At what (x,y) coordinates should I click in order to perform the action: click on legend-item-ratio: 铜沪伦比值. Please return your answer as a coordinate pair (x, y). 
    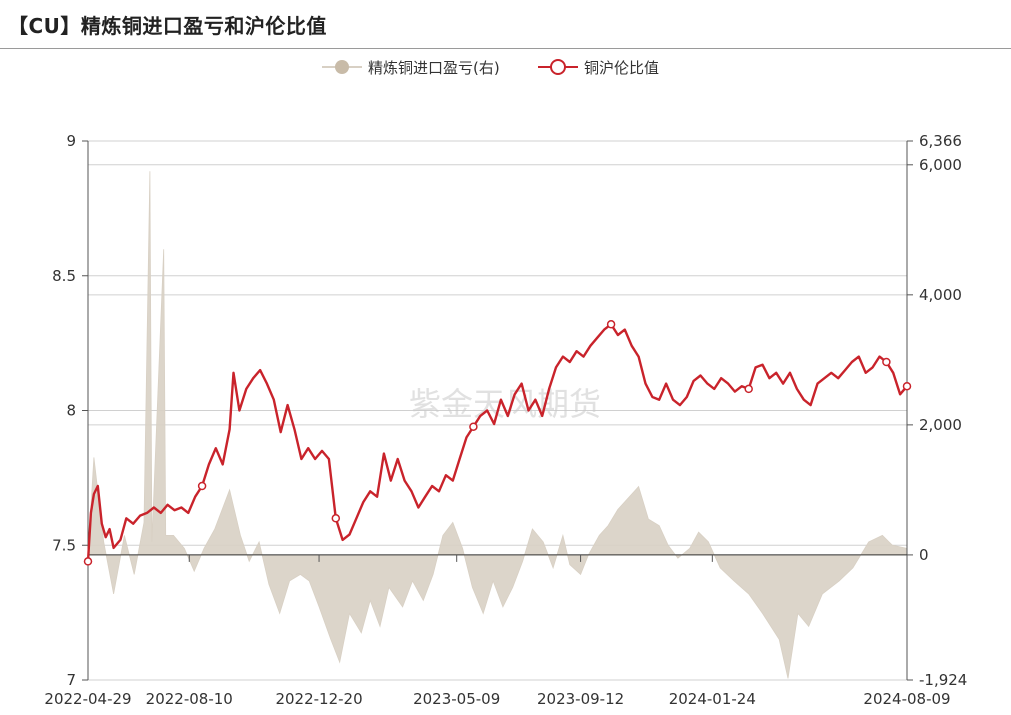
    Looking at the image, I should click on (598, 67).